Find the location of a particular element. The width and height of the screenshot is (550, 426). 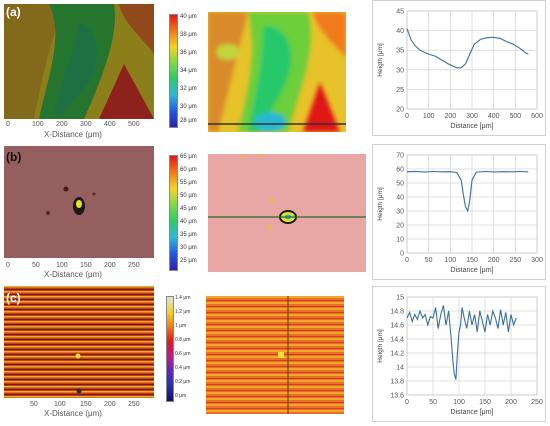

y-tick-label: 13.8 is located at coordinates (397, 382).